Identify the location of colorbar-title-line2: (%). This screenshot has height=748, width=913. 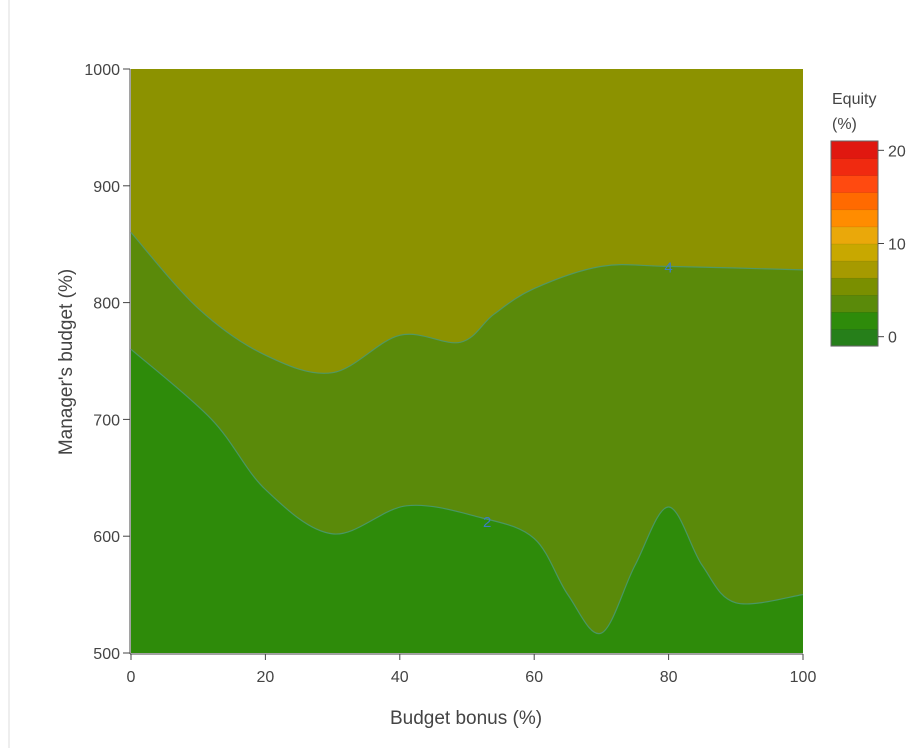
(844, 124).